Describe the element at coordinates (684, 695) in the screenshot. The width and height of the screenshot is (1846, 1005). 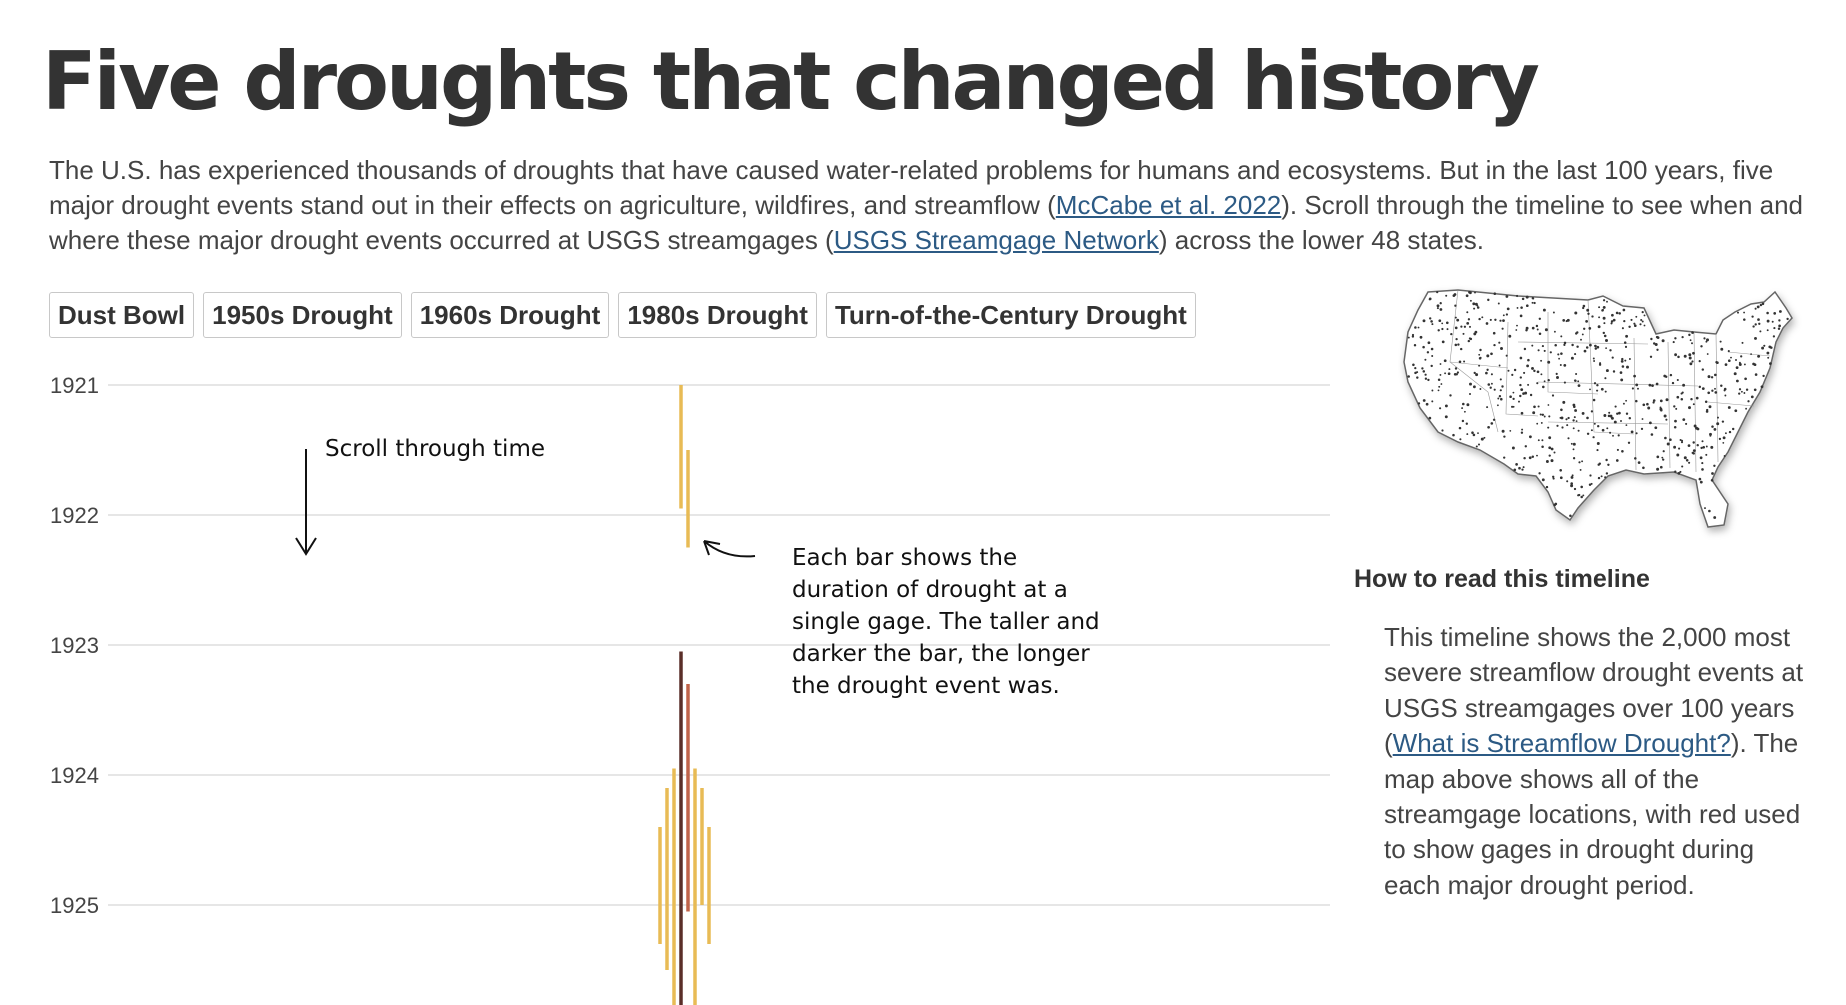
I see `drought-bars` at that location.